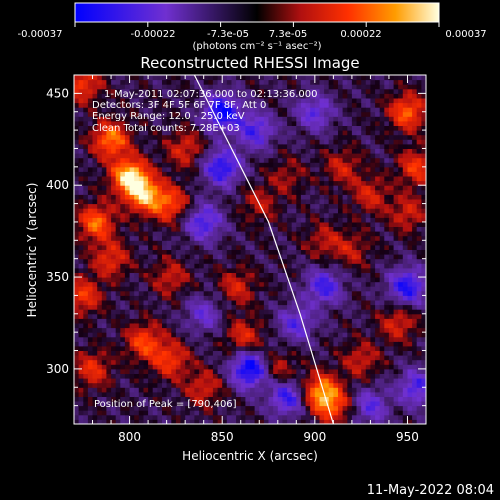 The height and width of the screenshot is (500, 500). I want to click on colorbar-tick-label: -0.00037, so click(40, 34).